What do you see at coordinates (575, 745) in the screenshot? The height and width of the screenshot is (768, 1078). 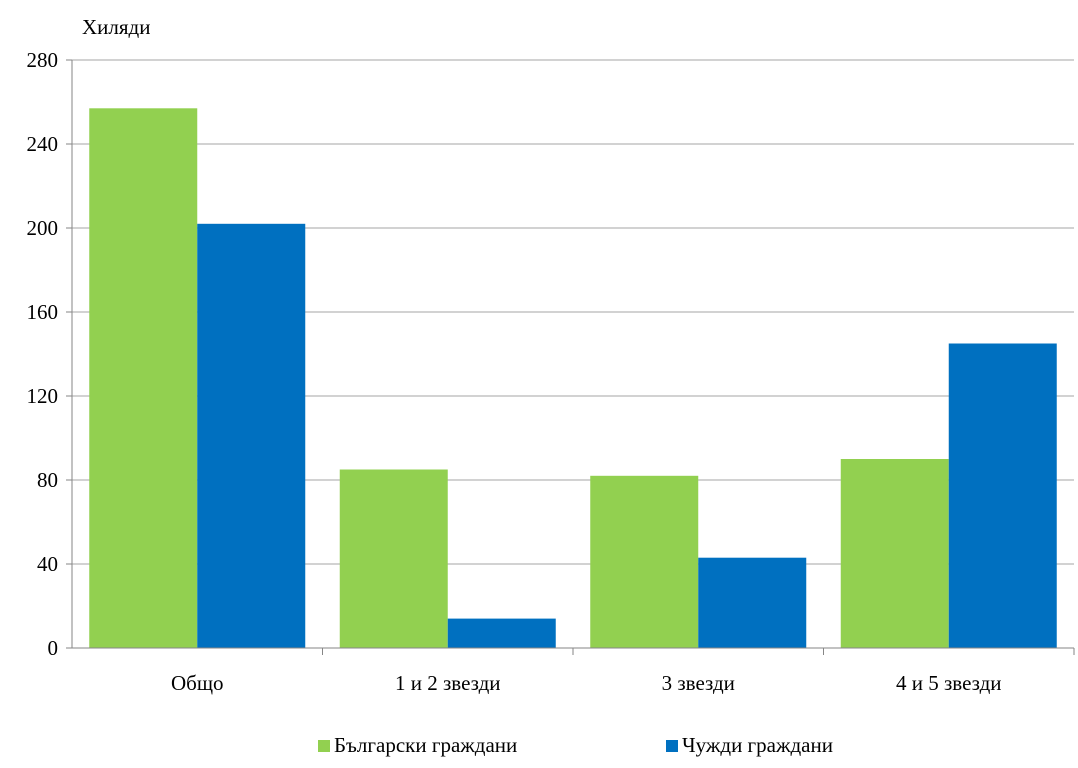 I see `legend: Български граждани Чужди граждани` at bounding box center [575, 745].